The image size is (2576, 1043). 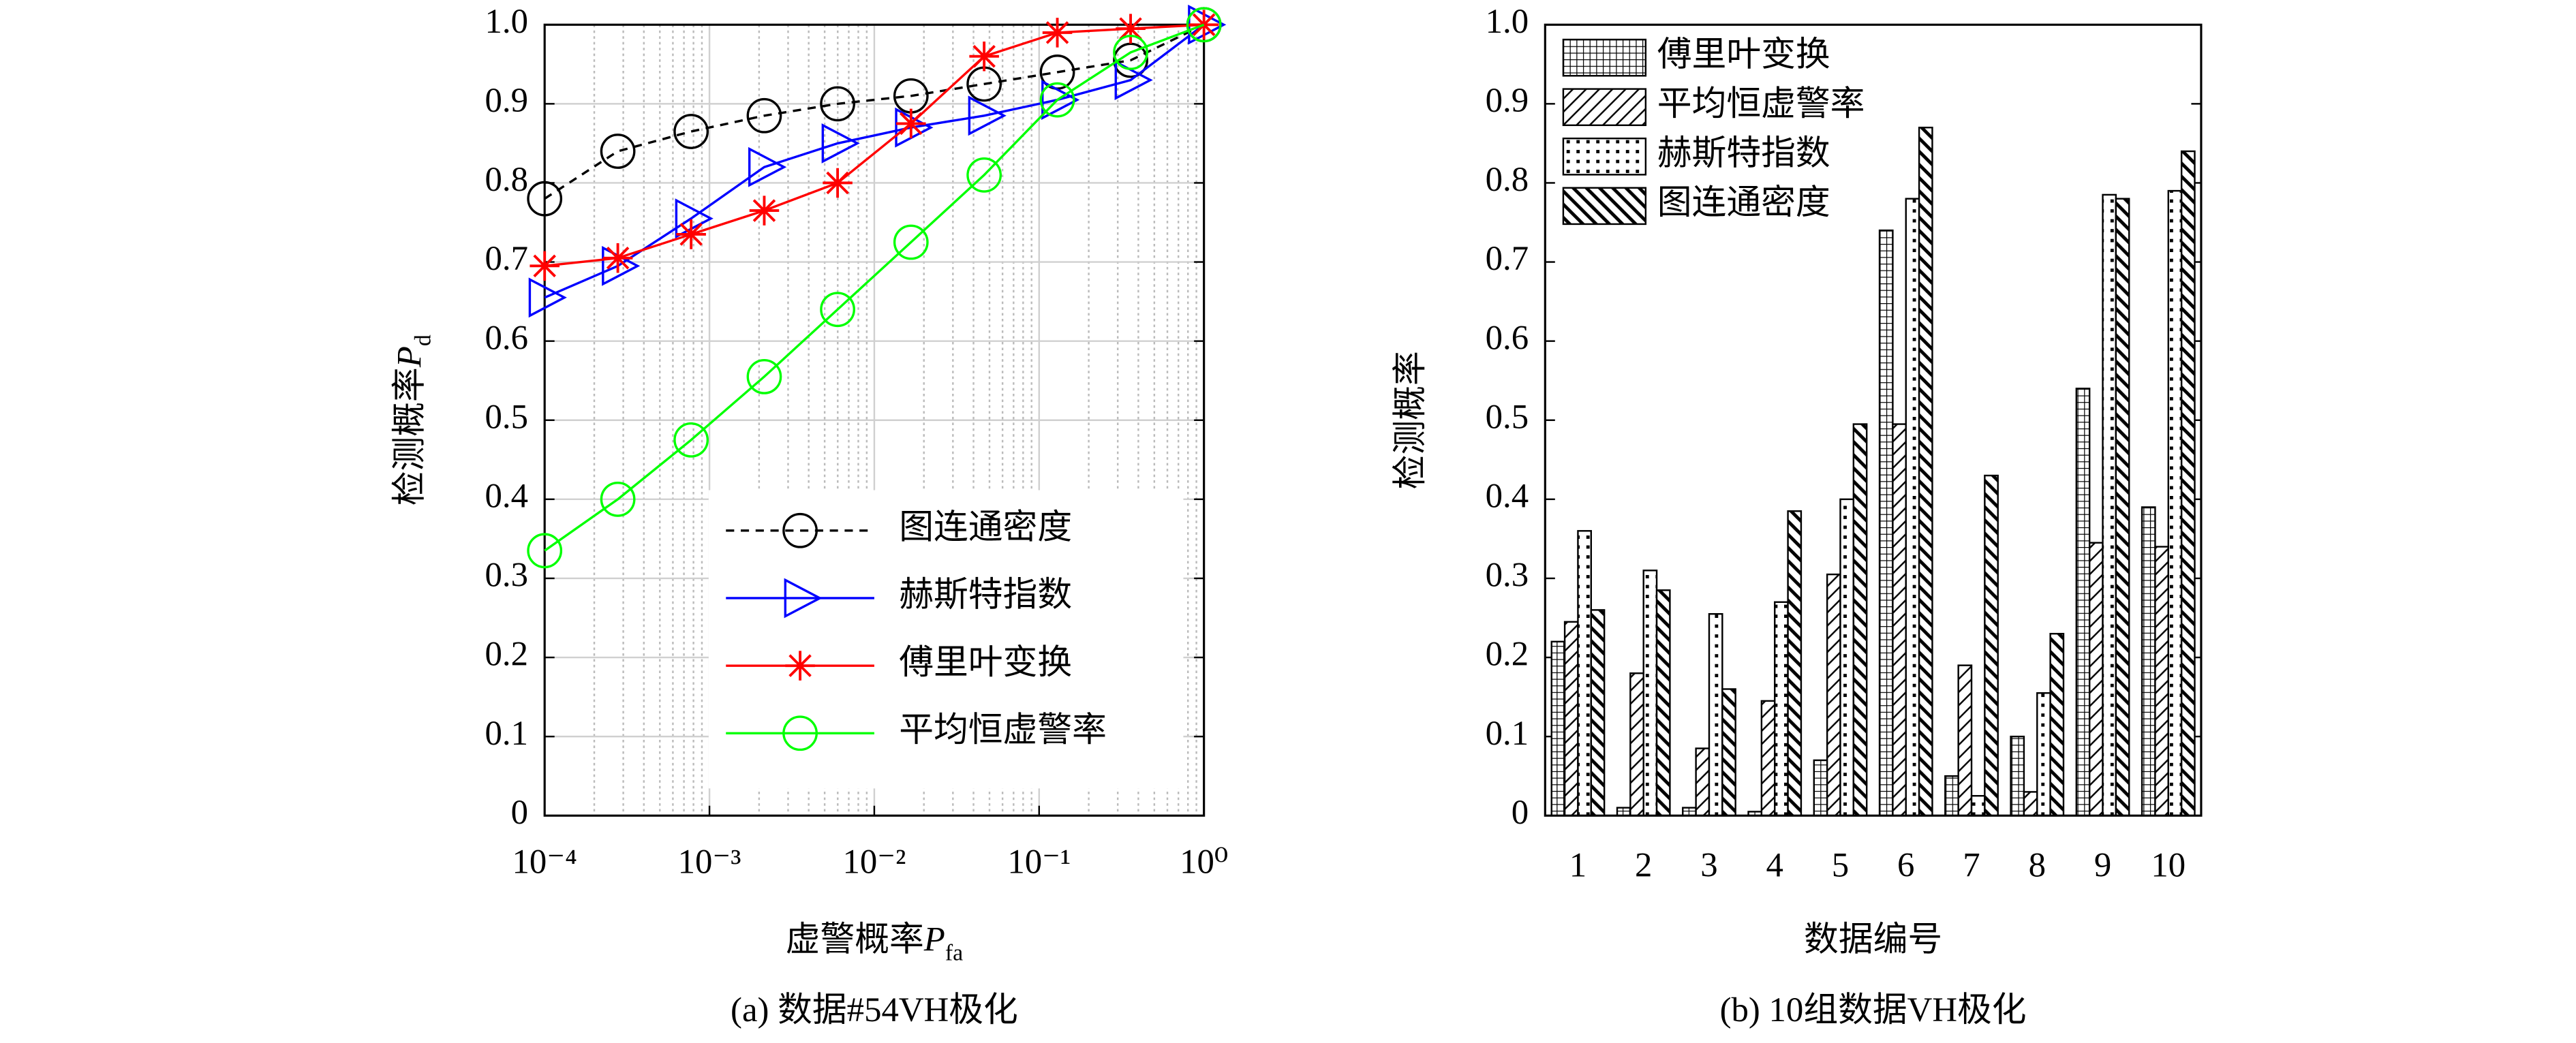 I want to click on axis-label-part: 虚警概率, so click(x=855, y=939).